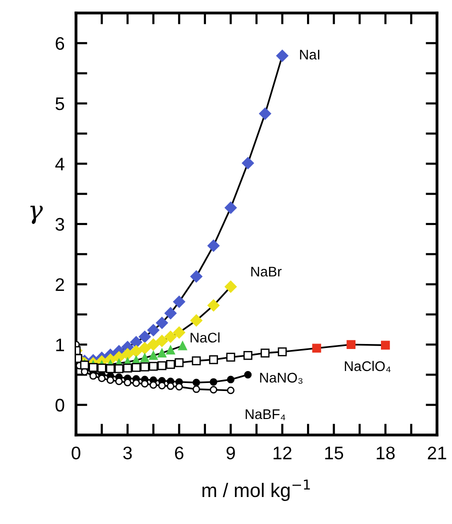  I want to click on y-tick-label: 6, so click(60, 43).